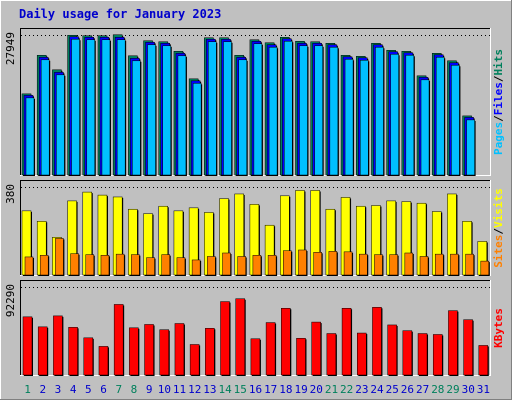 The height and width of the screenshot is (400, 512). Describe the element at coordinates (468, 389) in the screenshot. I see `x-tick-label-day-30: 30` at that location.